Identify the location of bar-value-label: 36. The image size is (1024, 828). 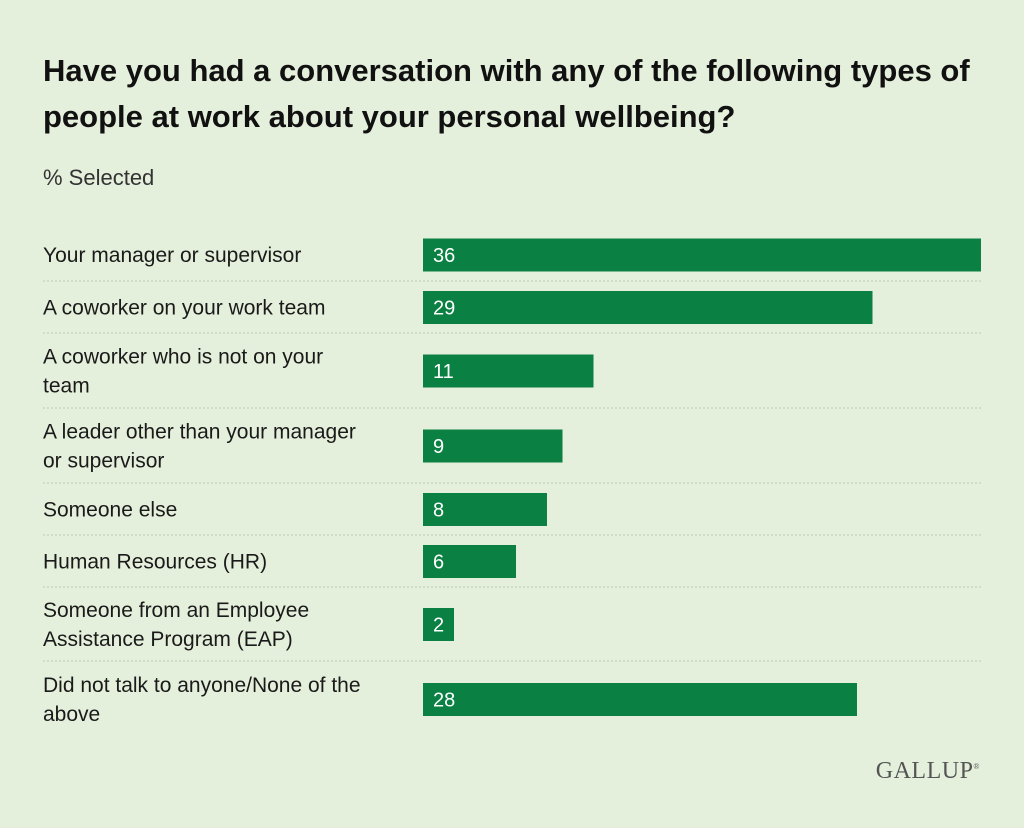
(444, 256).